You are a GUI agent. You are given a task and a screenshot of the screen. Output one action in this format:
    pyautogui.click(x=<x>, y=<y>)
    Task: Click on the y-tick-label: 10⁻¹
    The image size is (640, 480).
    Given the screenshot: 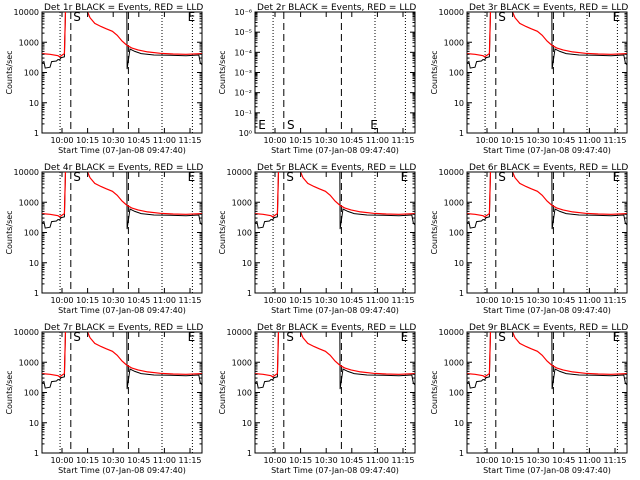 What is the action you would take?
    pyautogui.click(x=243, y=113)
    